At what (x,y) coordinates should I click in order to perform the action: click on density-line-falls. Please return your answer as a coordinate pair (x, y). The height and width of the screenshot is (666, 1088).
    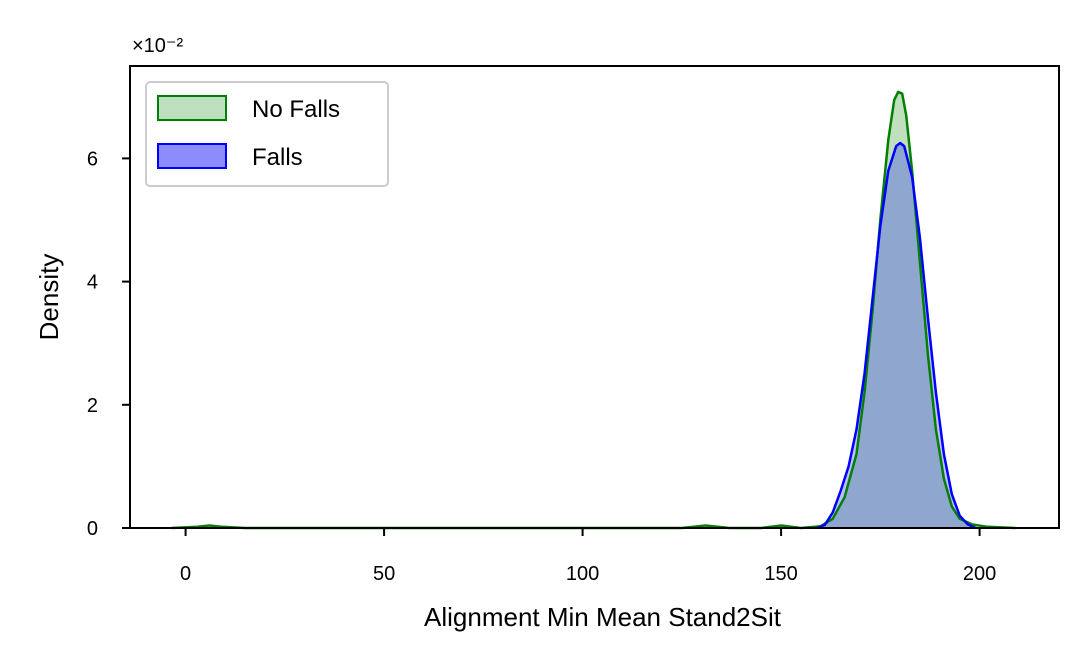
    Looking at the image, I should click on (896, 335).